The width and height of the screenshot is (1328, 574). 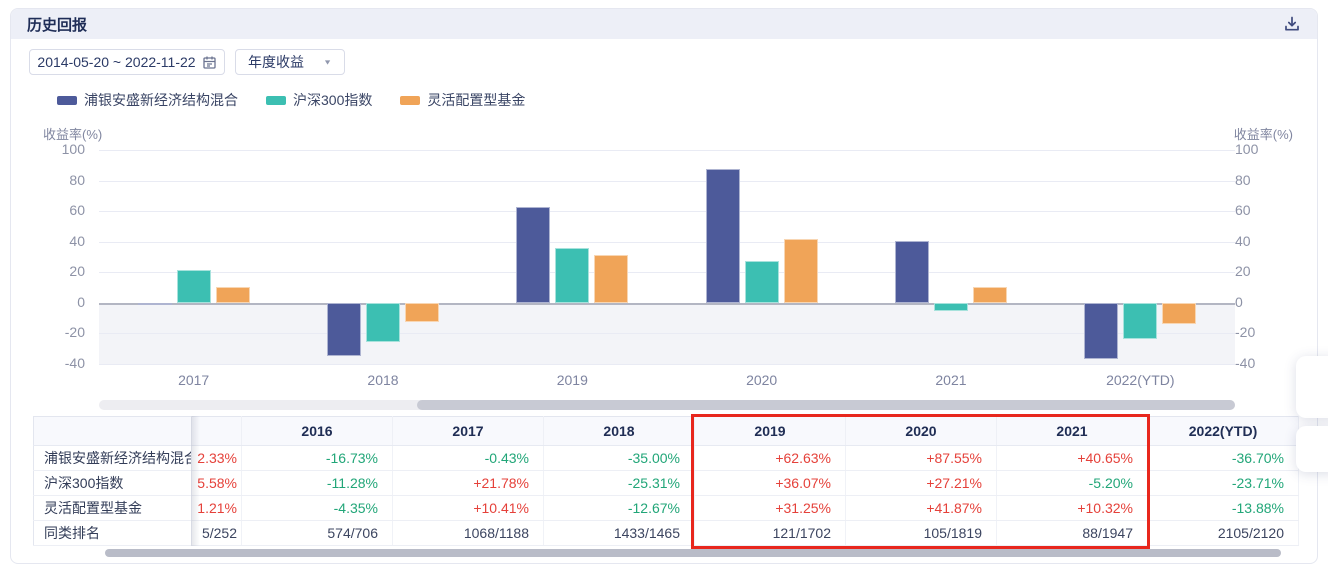 What do you see at coordinates (194, 380) in the screenshot?
I see `x-axis-label: 2017` at bounding box center [194, 380].